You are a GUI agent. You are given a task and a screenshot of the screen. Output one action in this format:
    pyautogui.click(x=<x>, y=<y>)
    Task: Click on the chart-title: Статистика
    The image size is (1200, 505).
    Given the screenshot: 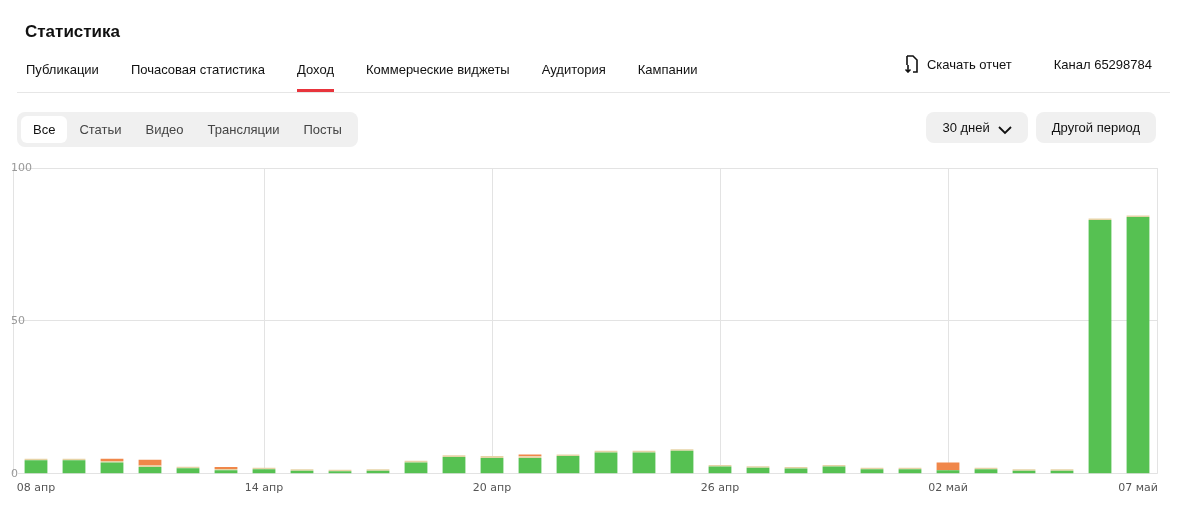 What is the action you would take?
    pyautogui.click(x=73, y=32)
    